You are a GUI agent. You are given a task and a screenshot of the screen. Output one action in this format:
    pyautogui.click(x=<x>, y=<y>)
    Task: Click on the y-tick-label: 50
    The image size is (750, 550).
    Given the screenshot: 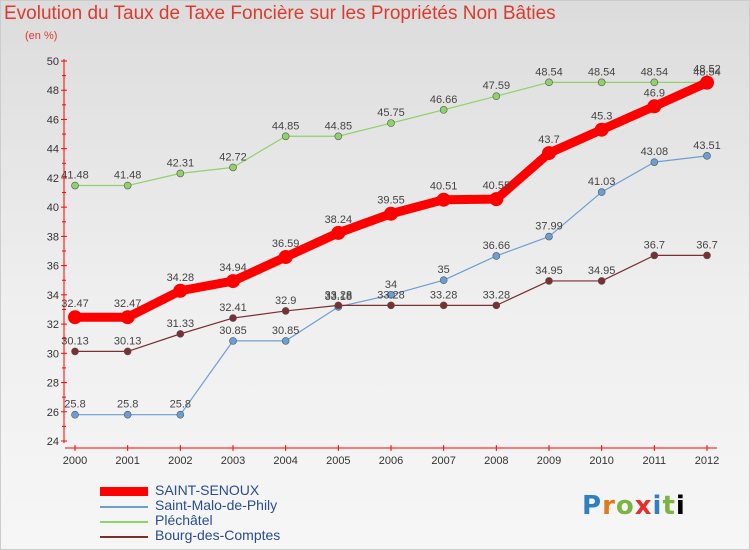 What is the action you would take?
    pyautogui.click(x=53, y=62)
    